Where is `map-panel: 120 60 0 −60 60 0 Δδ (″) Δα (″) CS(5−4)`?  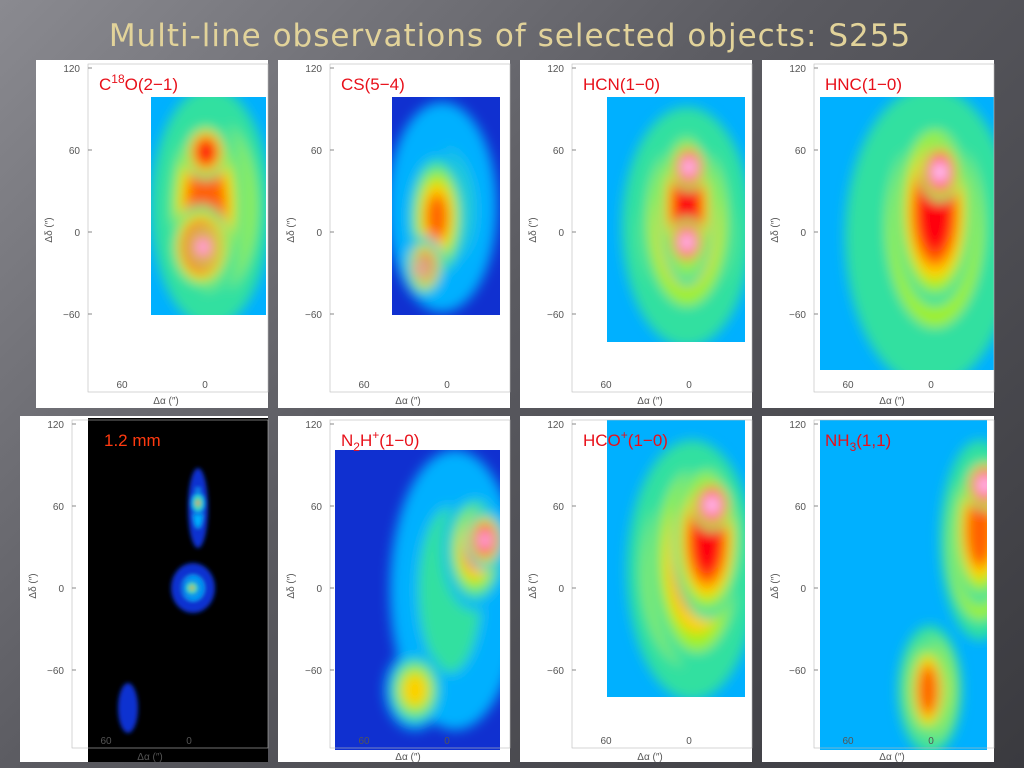
map-panel: 120 60 0 −60 60 0 Δδ (″) Δα (″) CS(5−4) is located at coordinates (394, 234).